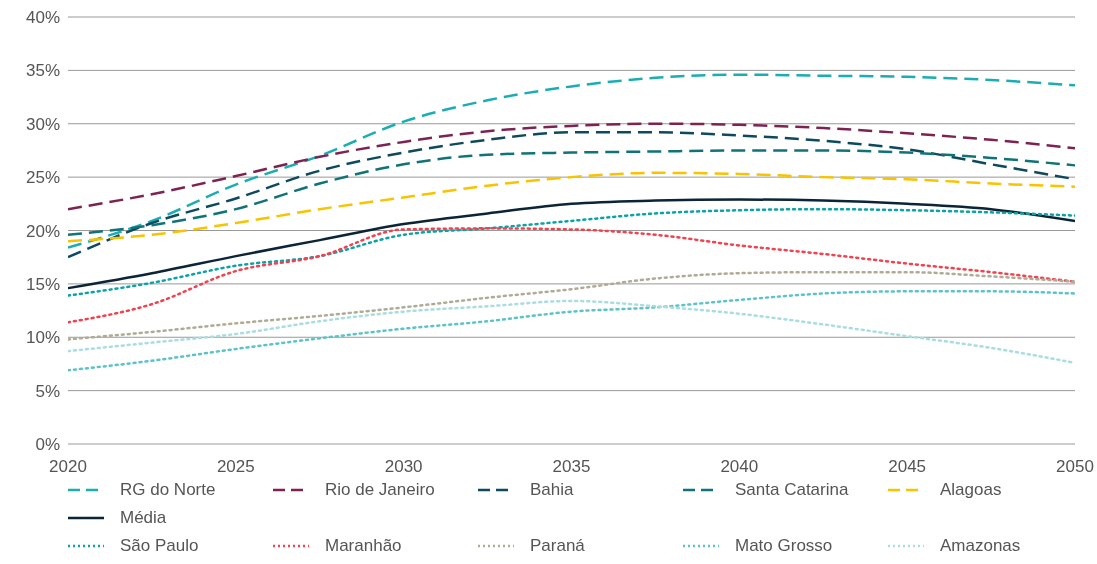 This screenshot has height=564, width=1097. Describe the element at coordinates (557, 546) in the screenshot. I see `legend-label: Paraná` at that location.